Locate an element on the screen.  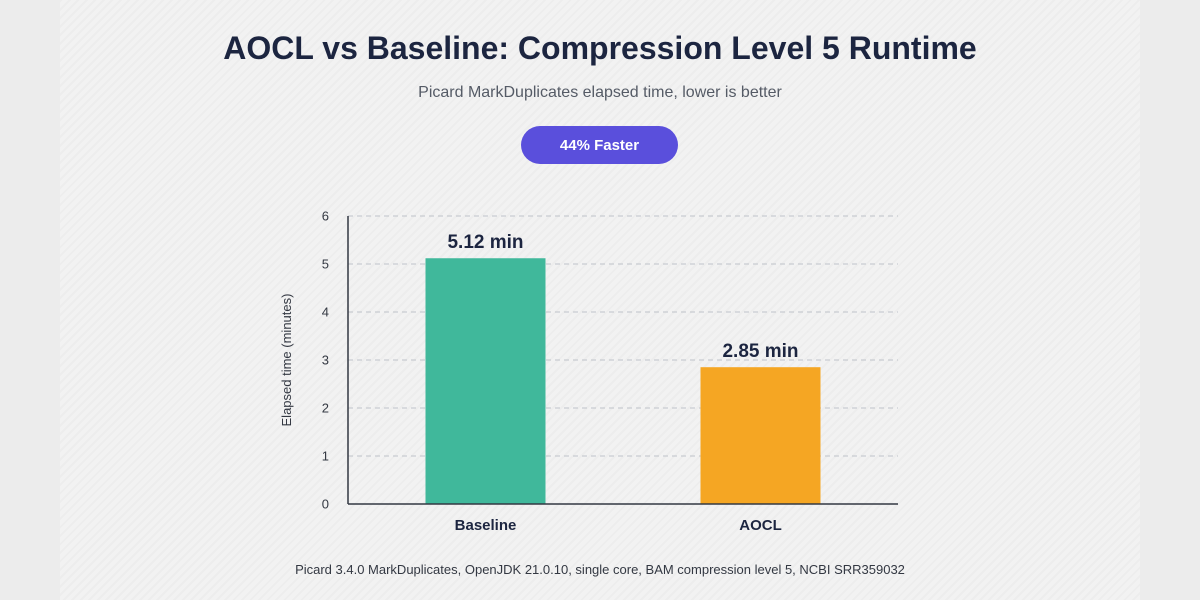
y-tick-label: 3 is located at coordinates (325, 360).